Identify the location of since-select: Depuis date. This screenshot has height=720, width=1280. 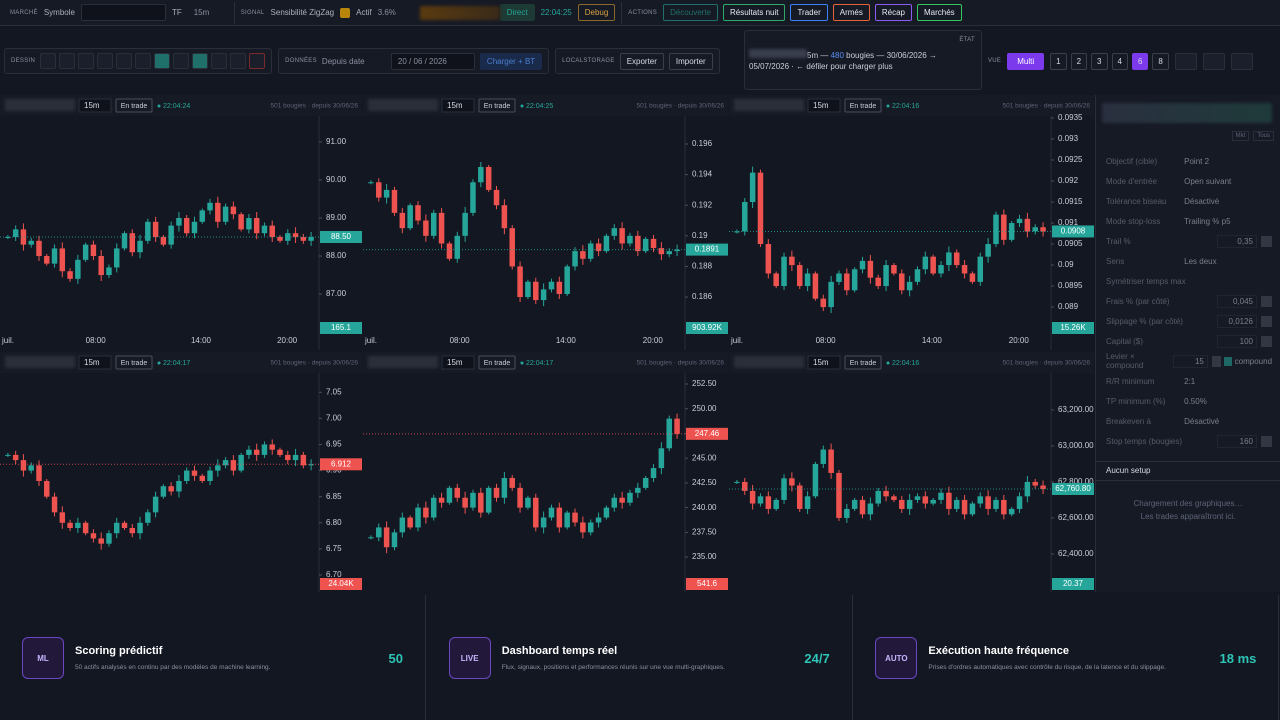
(343, 61).